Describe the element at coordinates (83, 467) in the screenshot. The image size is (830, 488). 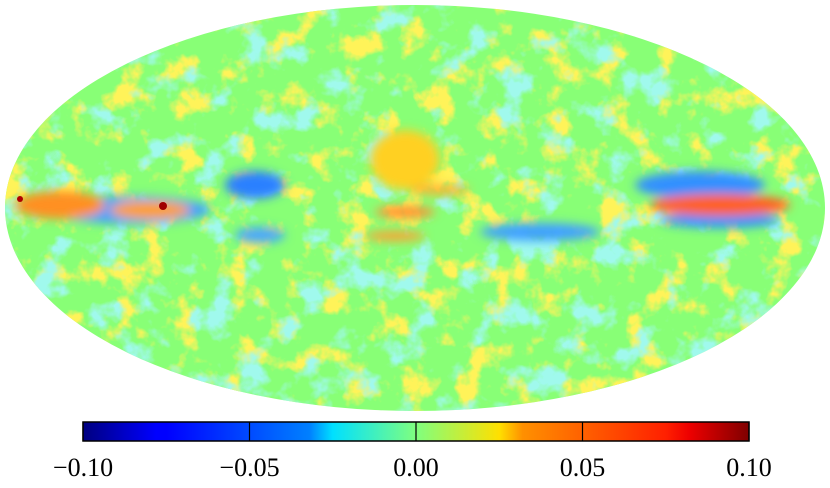
I see `colorbar-tick-label: −0.10` at that location.